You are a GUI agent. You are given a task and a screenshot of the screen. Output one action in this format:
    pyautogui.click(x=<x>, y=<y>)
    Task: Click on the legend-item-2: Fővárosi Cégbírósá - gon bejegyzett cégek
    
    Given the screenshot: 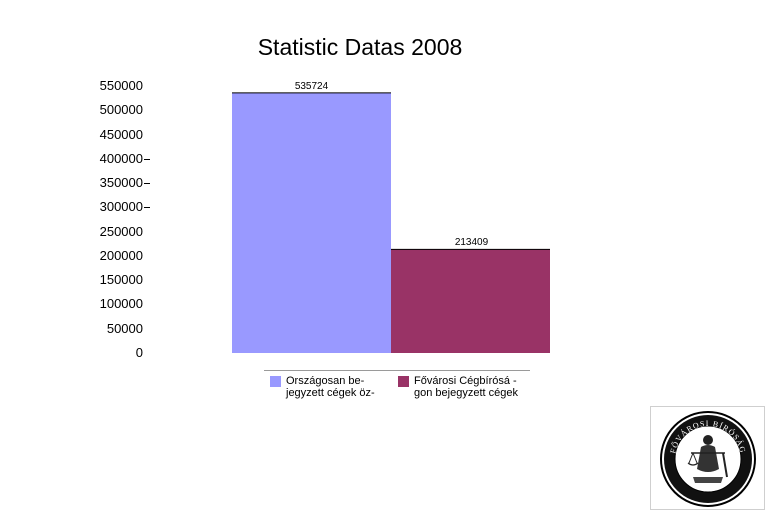 What is the action you would take?
    pyautogui.click(x=461, y=387)
    